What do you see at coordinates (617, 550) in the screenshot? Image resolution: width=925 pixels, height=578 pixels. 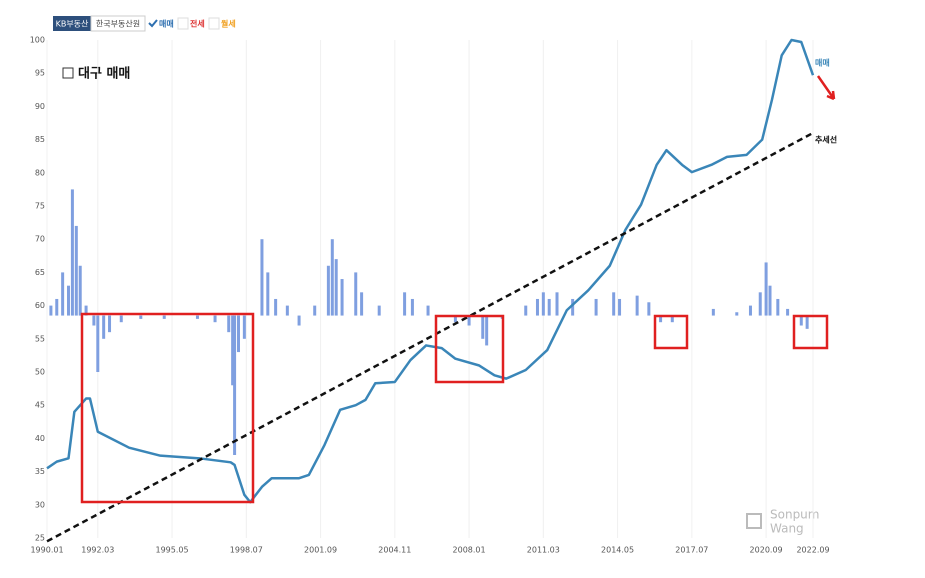 I see `x-tick-label: 2014.05` at bounding box center [617, 550].